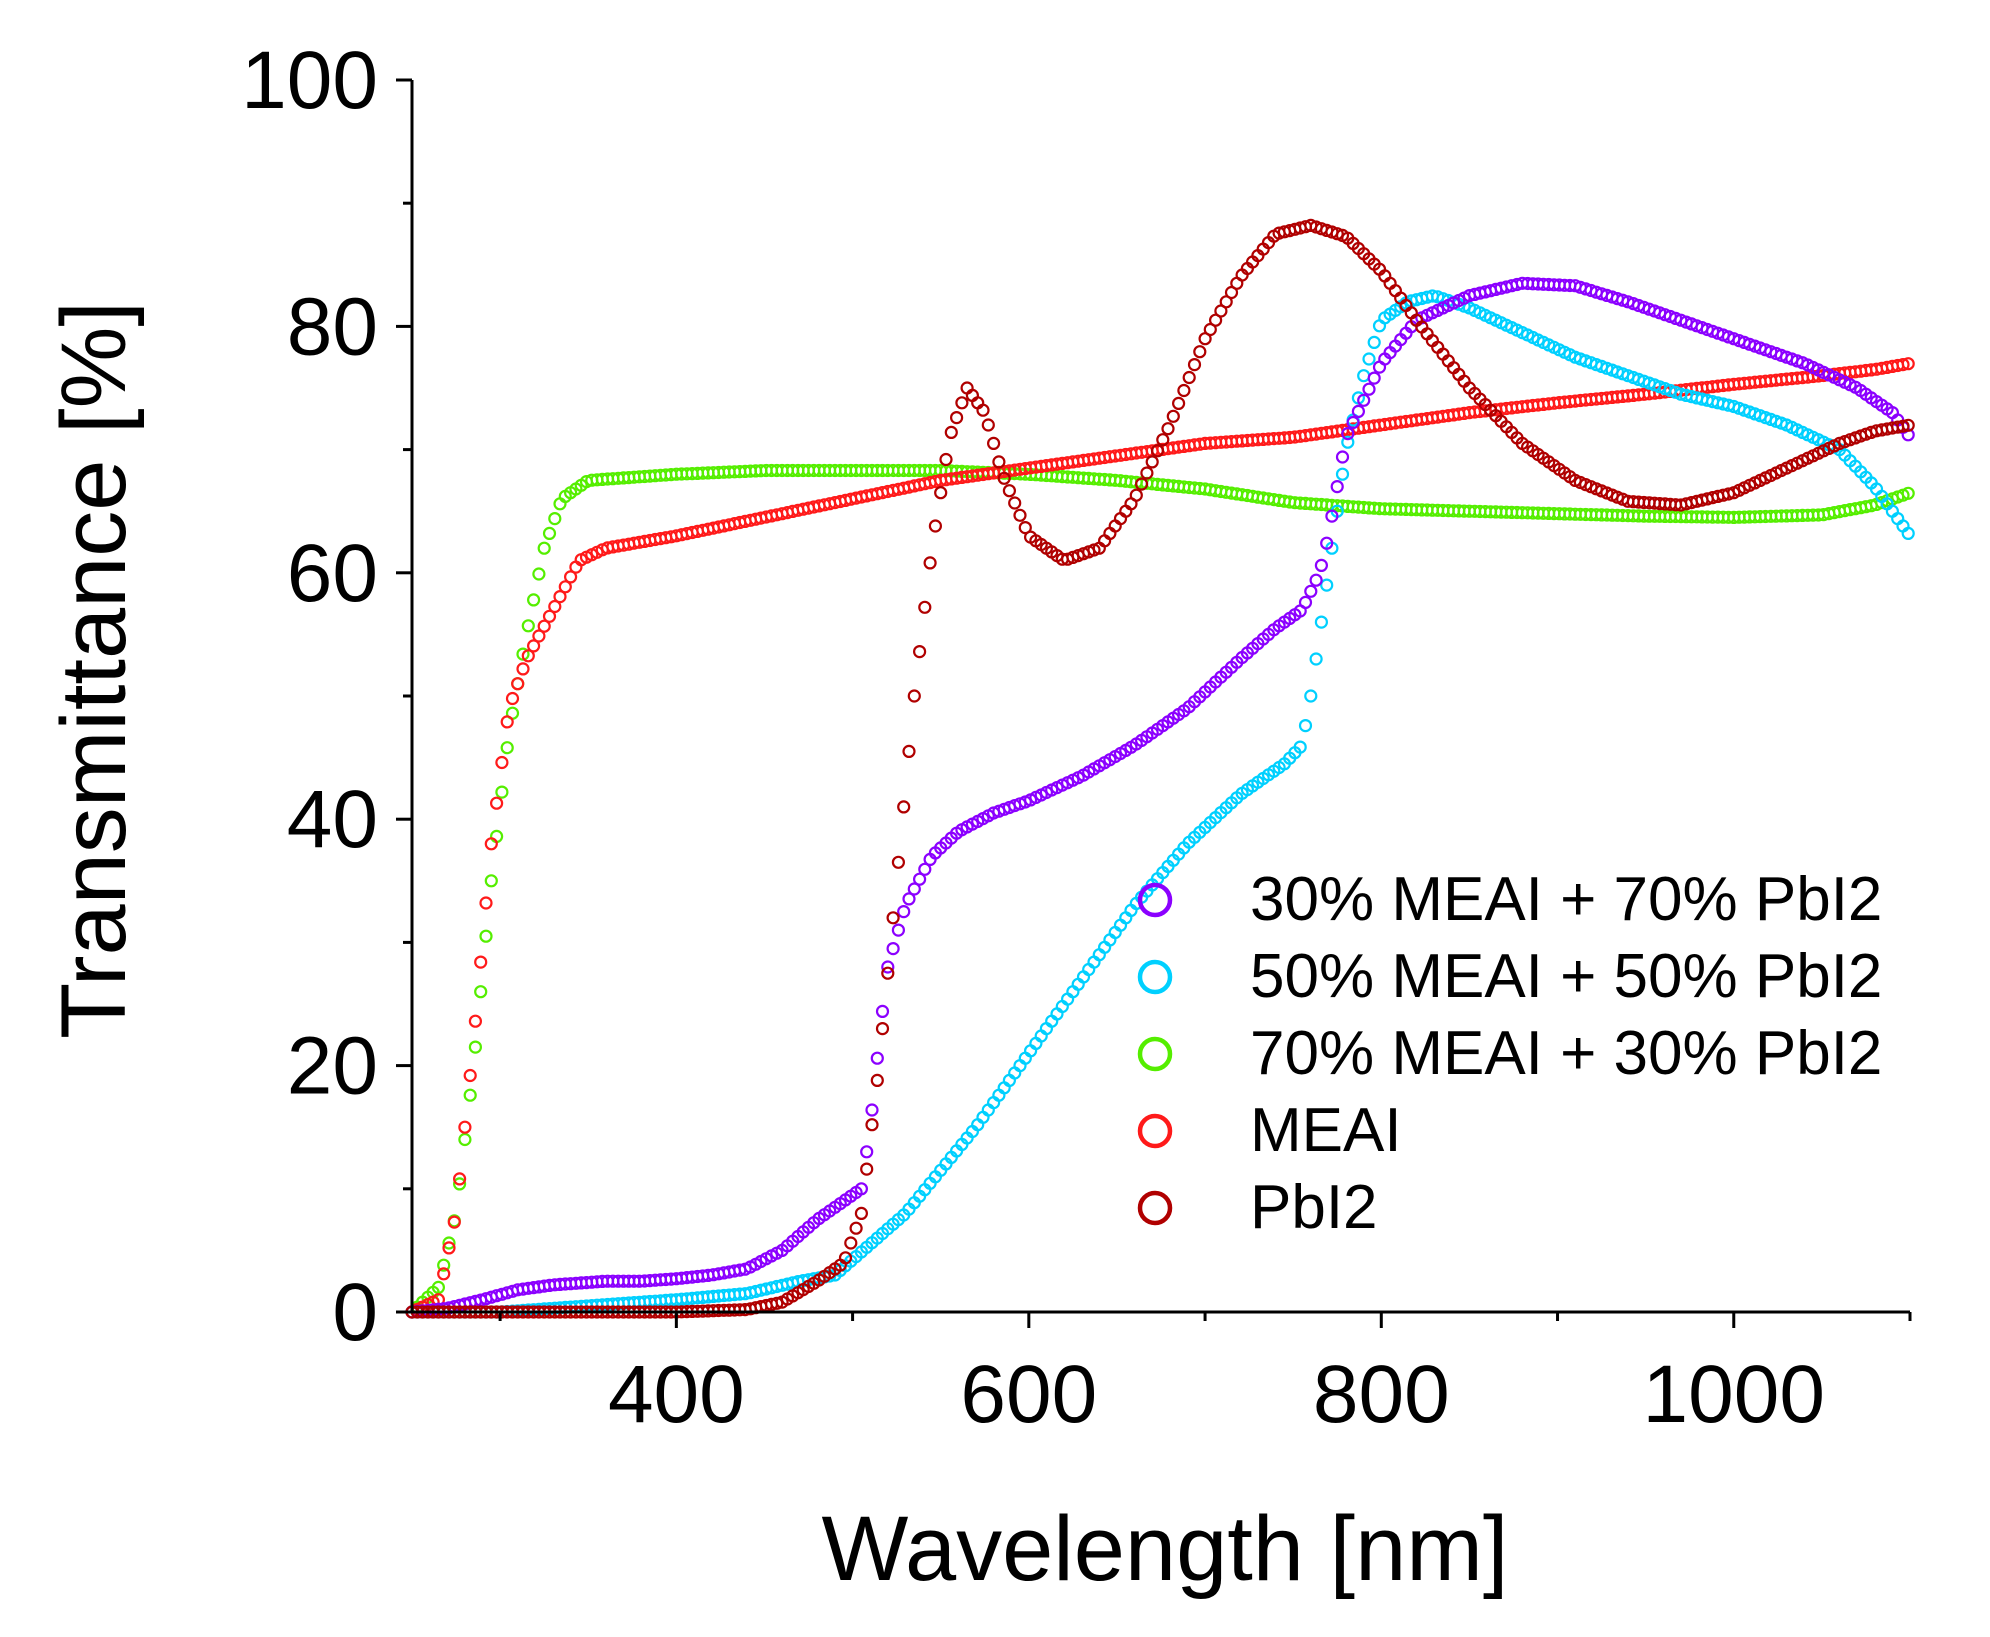 Image resolution: width=1990 pixels, height=1637 pixels. What do you see at coordinates (1326, 1130) in the screenshot?
I see `legend-label: MEAI` at bounding box center [1326, 1130].